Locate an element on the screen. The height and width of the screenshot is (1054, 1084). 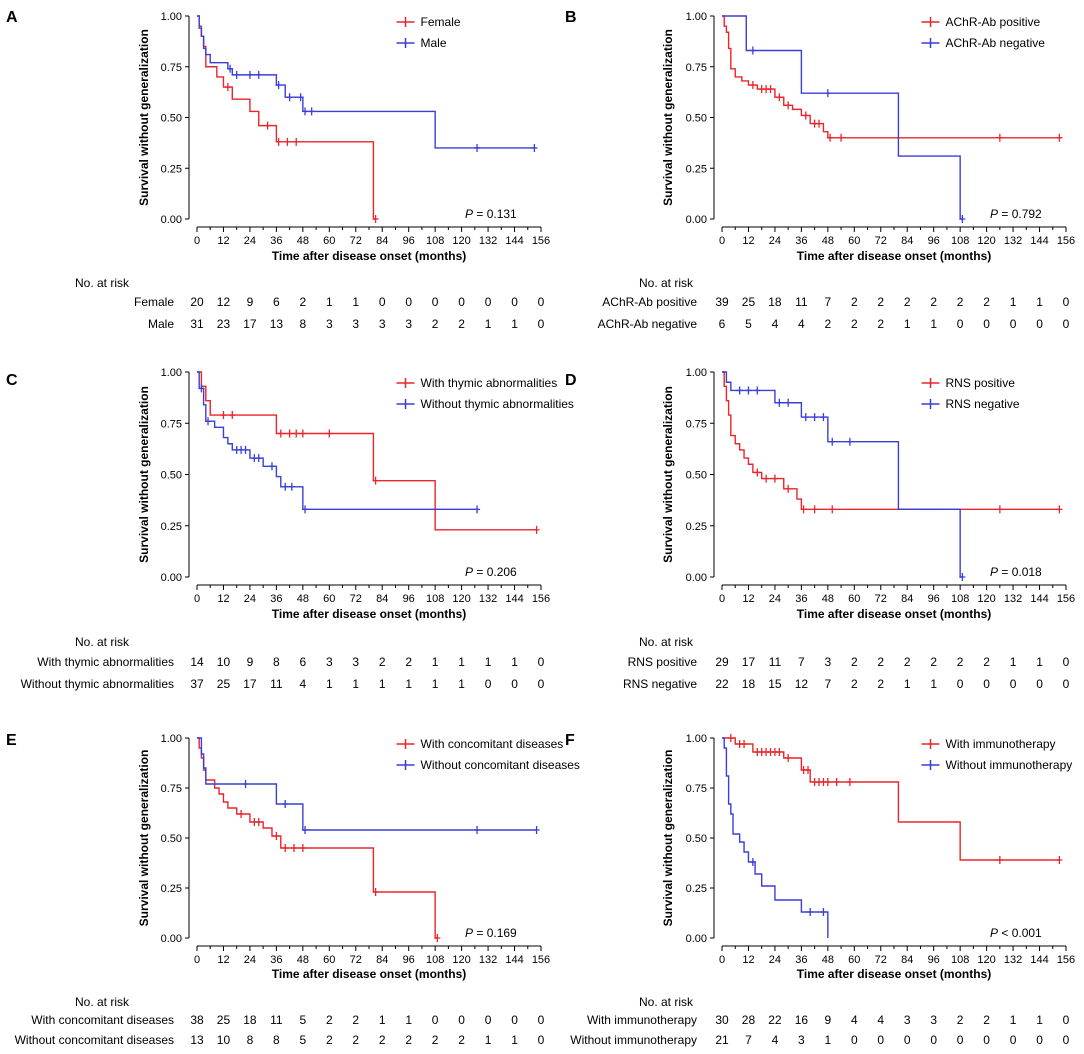
risk-value: 5 is located at coordinates (748, 324).